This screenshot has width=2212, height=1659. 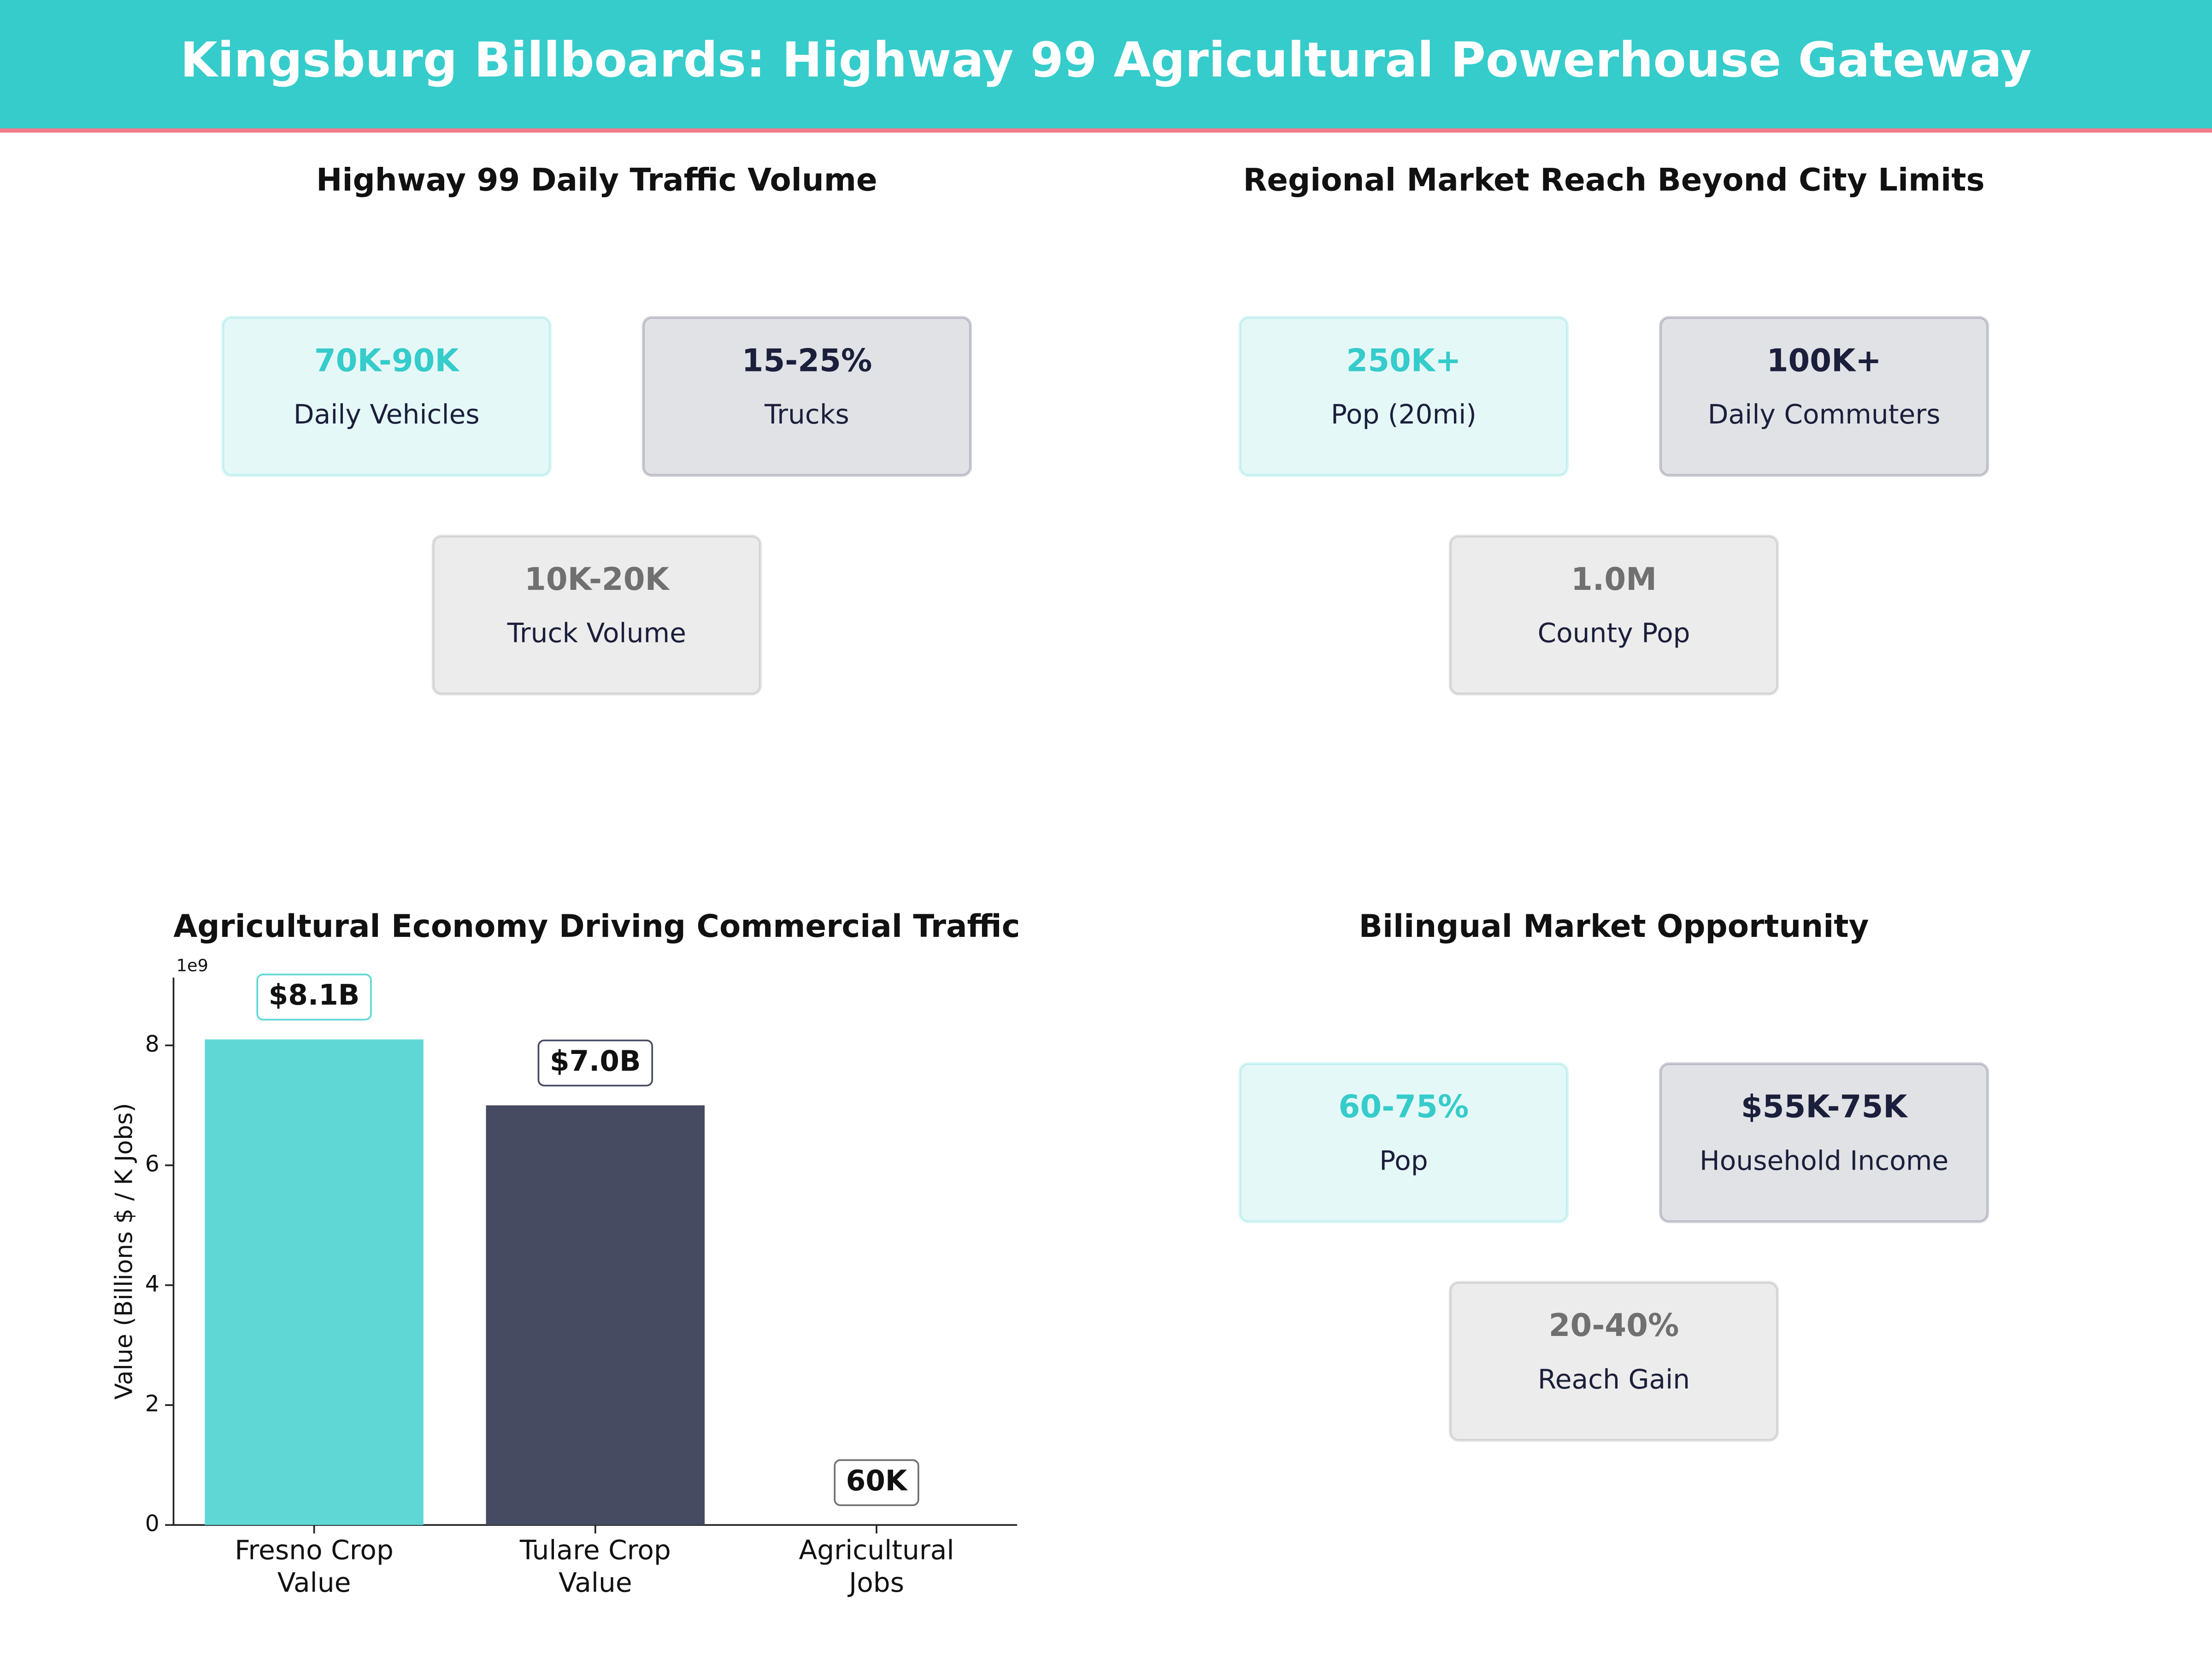 I want to click on y-axis-label: Value (Billions $ / K Jobs), so click(x=124, y=1251).